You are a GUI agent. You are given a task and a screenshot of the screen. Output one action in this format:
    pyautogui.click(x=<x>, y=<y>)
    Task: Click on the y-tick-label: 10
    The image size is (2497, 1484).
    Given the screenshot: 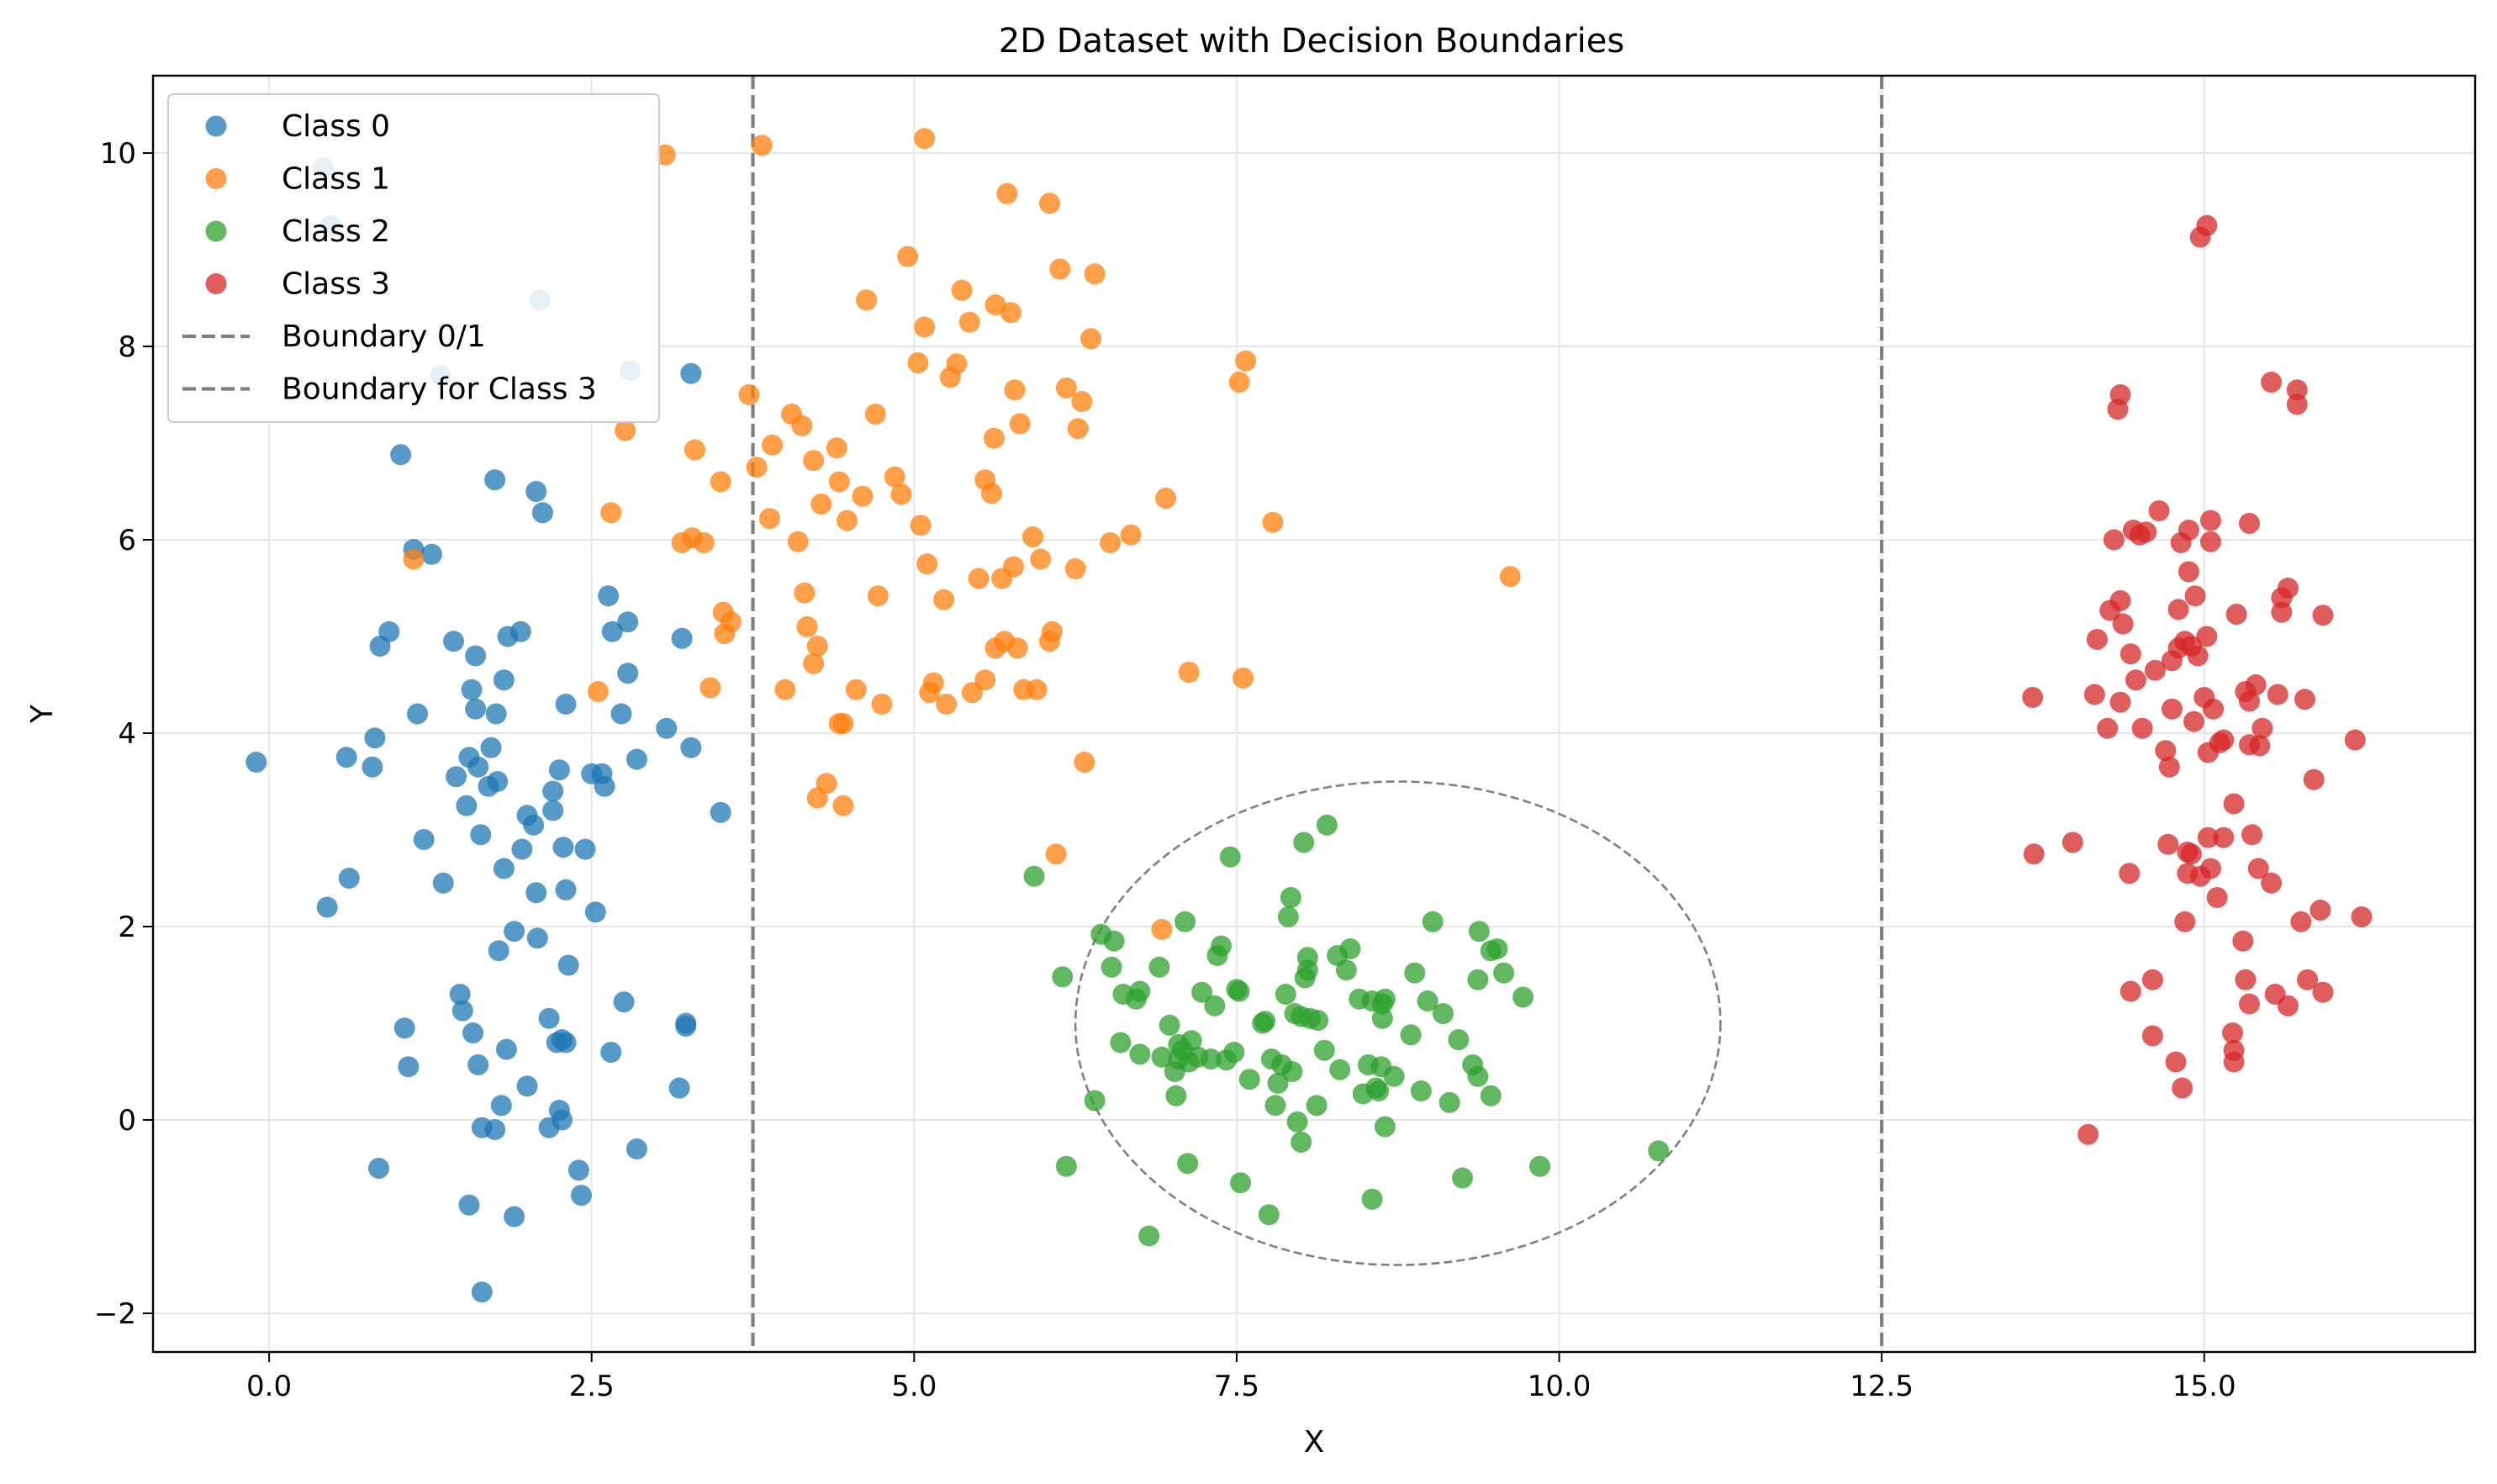 What is the action you would take?
    pyautogui.click(x=118, y=154)
    